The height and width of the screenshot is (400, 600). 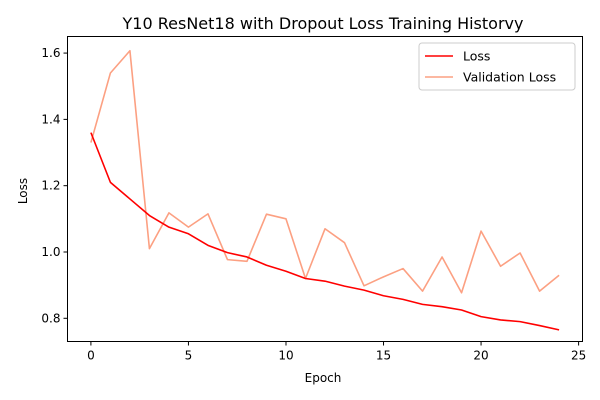 I want to click on x-axis-label: Epoch, so click(x=323, y=378).